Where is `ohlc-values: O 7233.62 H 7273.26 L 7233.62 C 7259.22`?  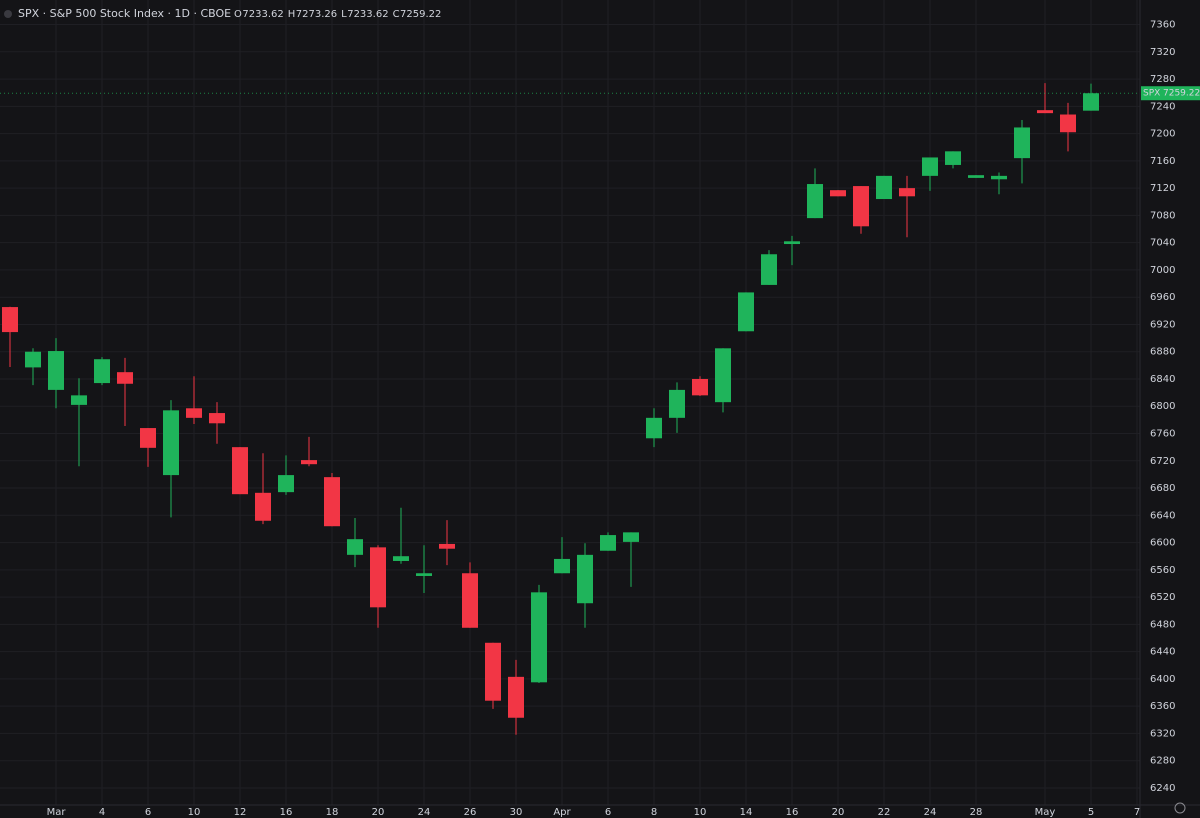
ohlc-values: O 7233.62 H 7273.26 L 7233.62 C 7259.22 is located at coordinates (337, 14).